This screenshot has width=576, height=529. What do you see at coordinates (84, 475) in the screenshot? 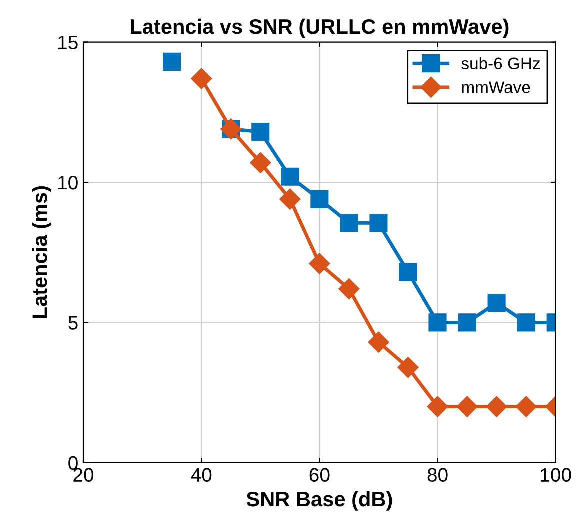
I see `x-tick-label: 20` at bounding box center [84, 475].